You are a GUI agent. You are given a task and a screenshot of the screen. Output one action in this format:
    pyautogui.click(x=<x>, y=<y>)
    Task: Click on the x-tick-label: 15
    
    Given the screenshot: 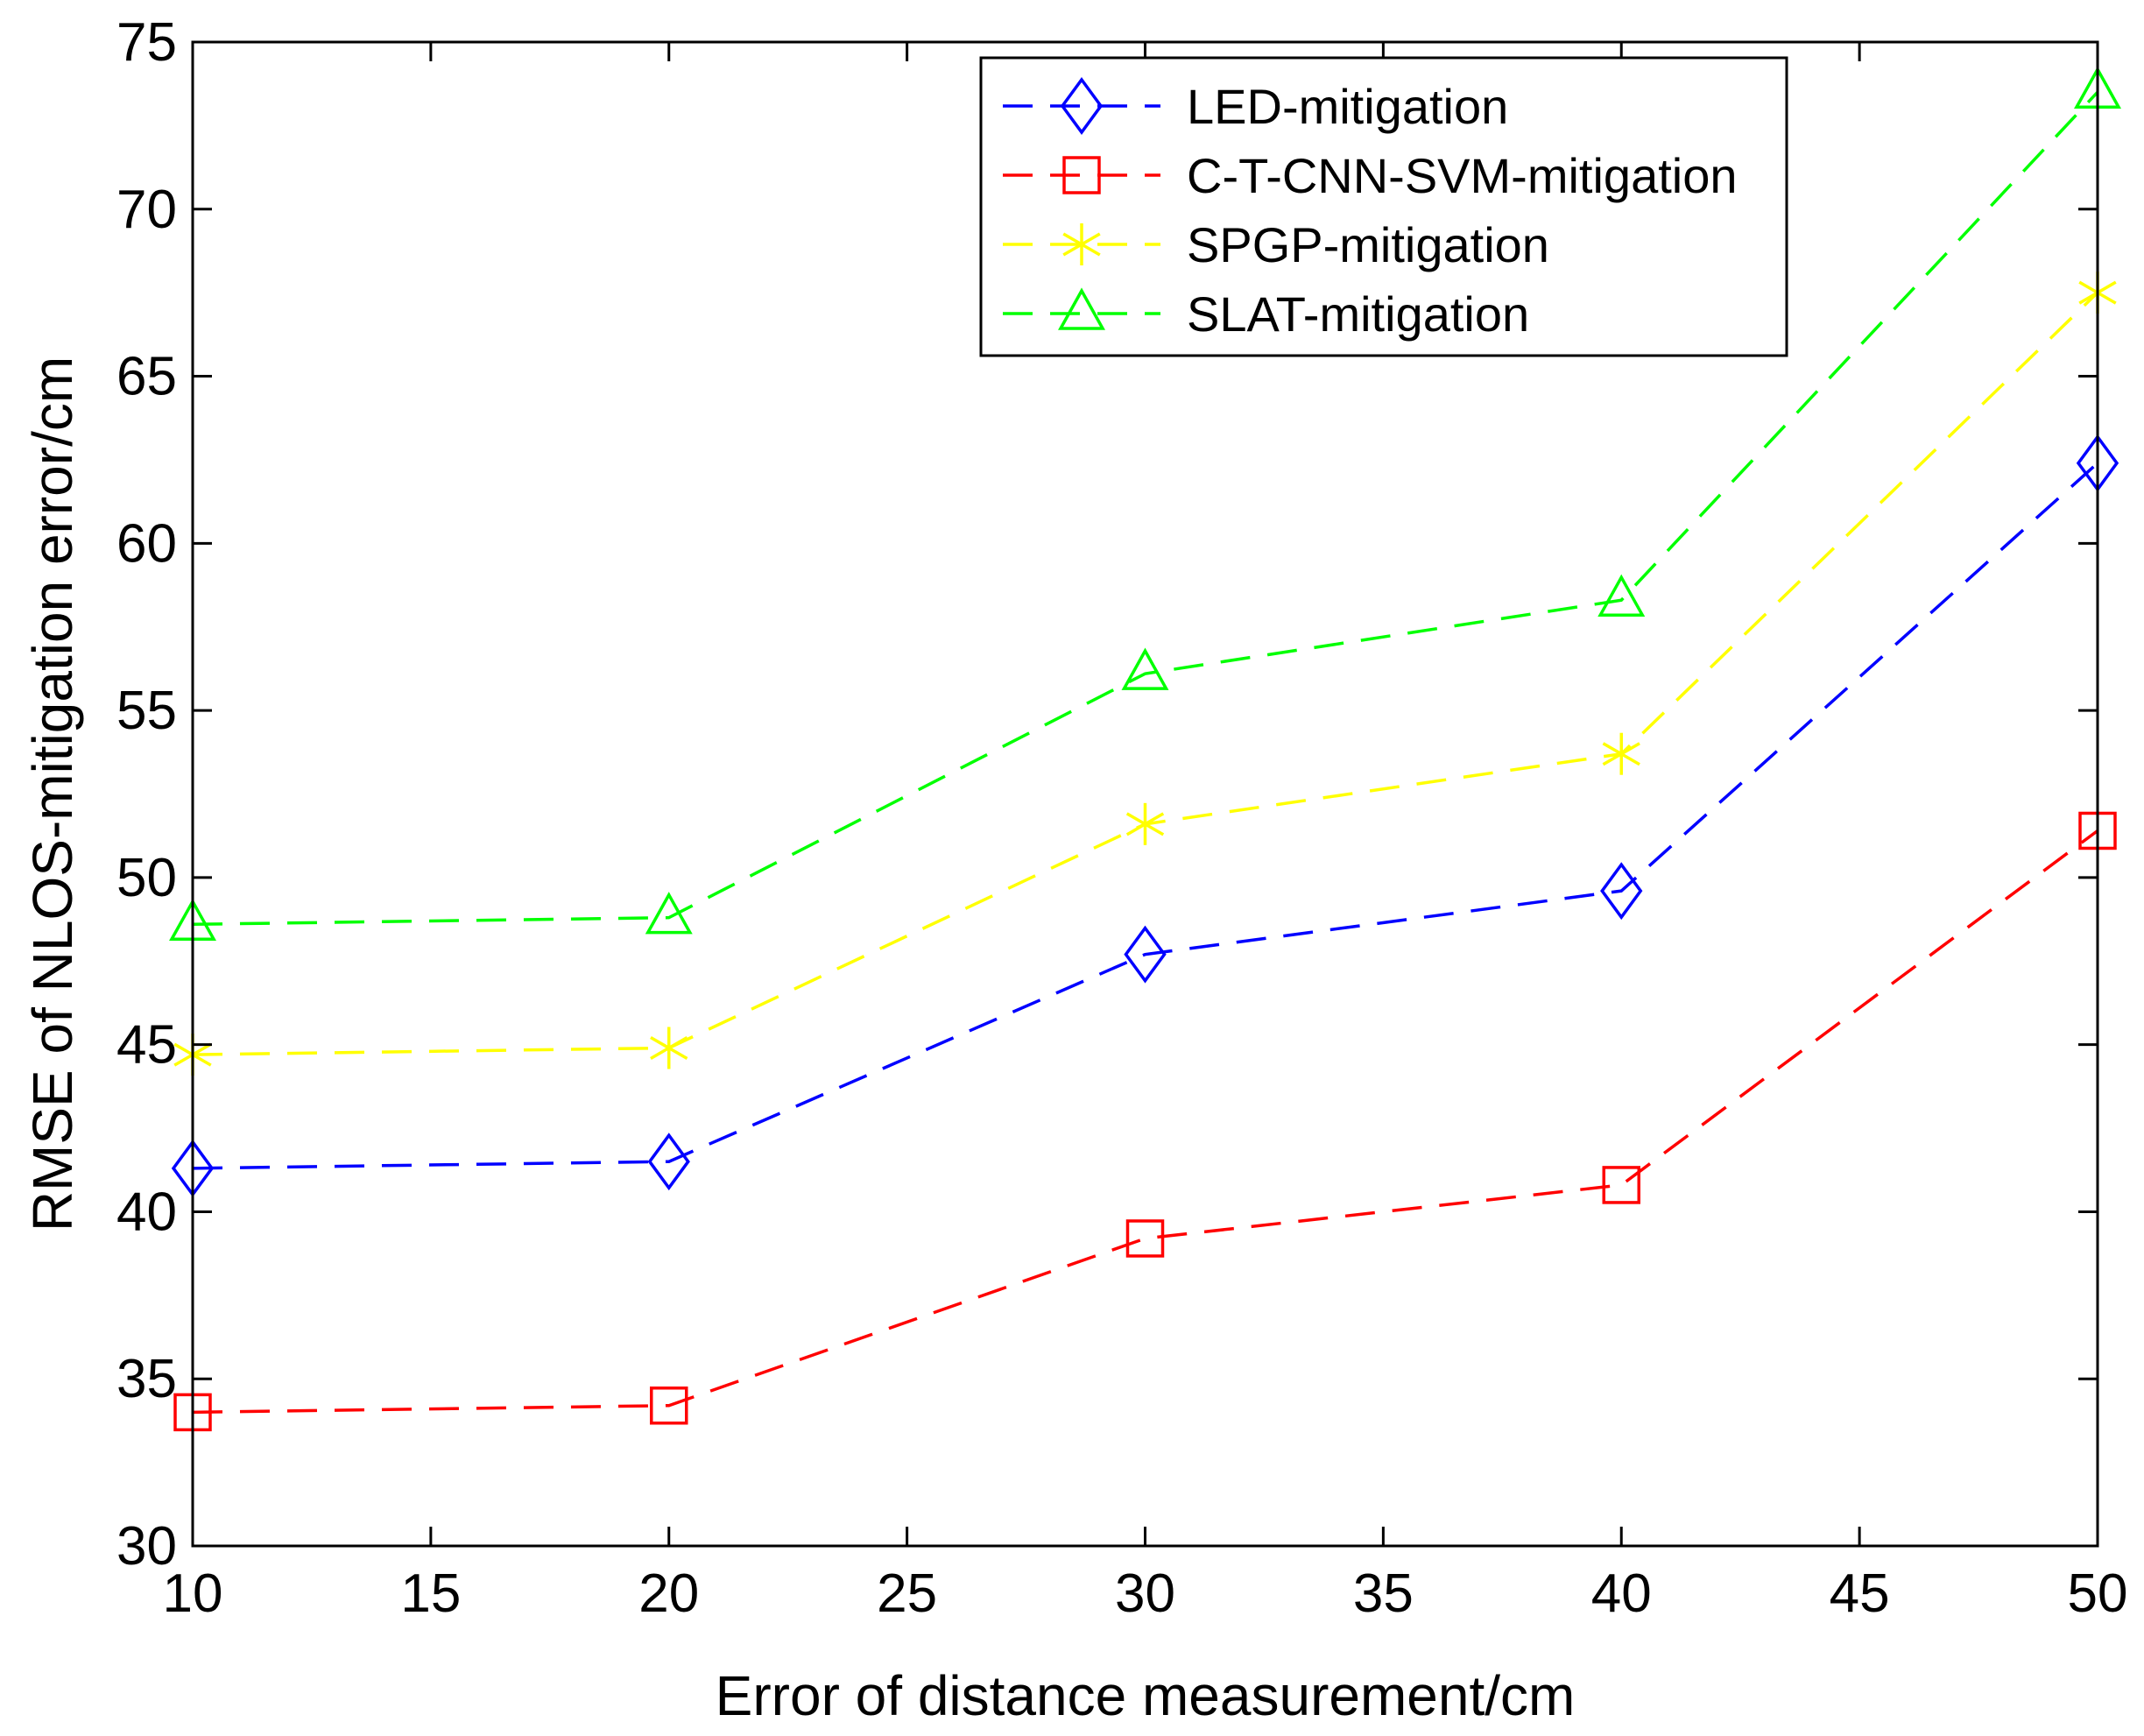 What is the action you would take?
    pyautogui.click(x=431, y=1593)
    